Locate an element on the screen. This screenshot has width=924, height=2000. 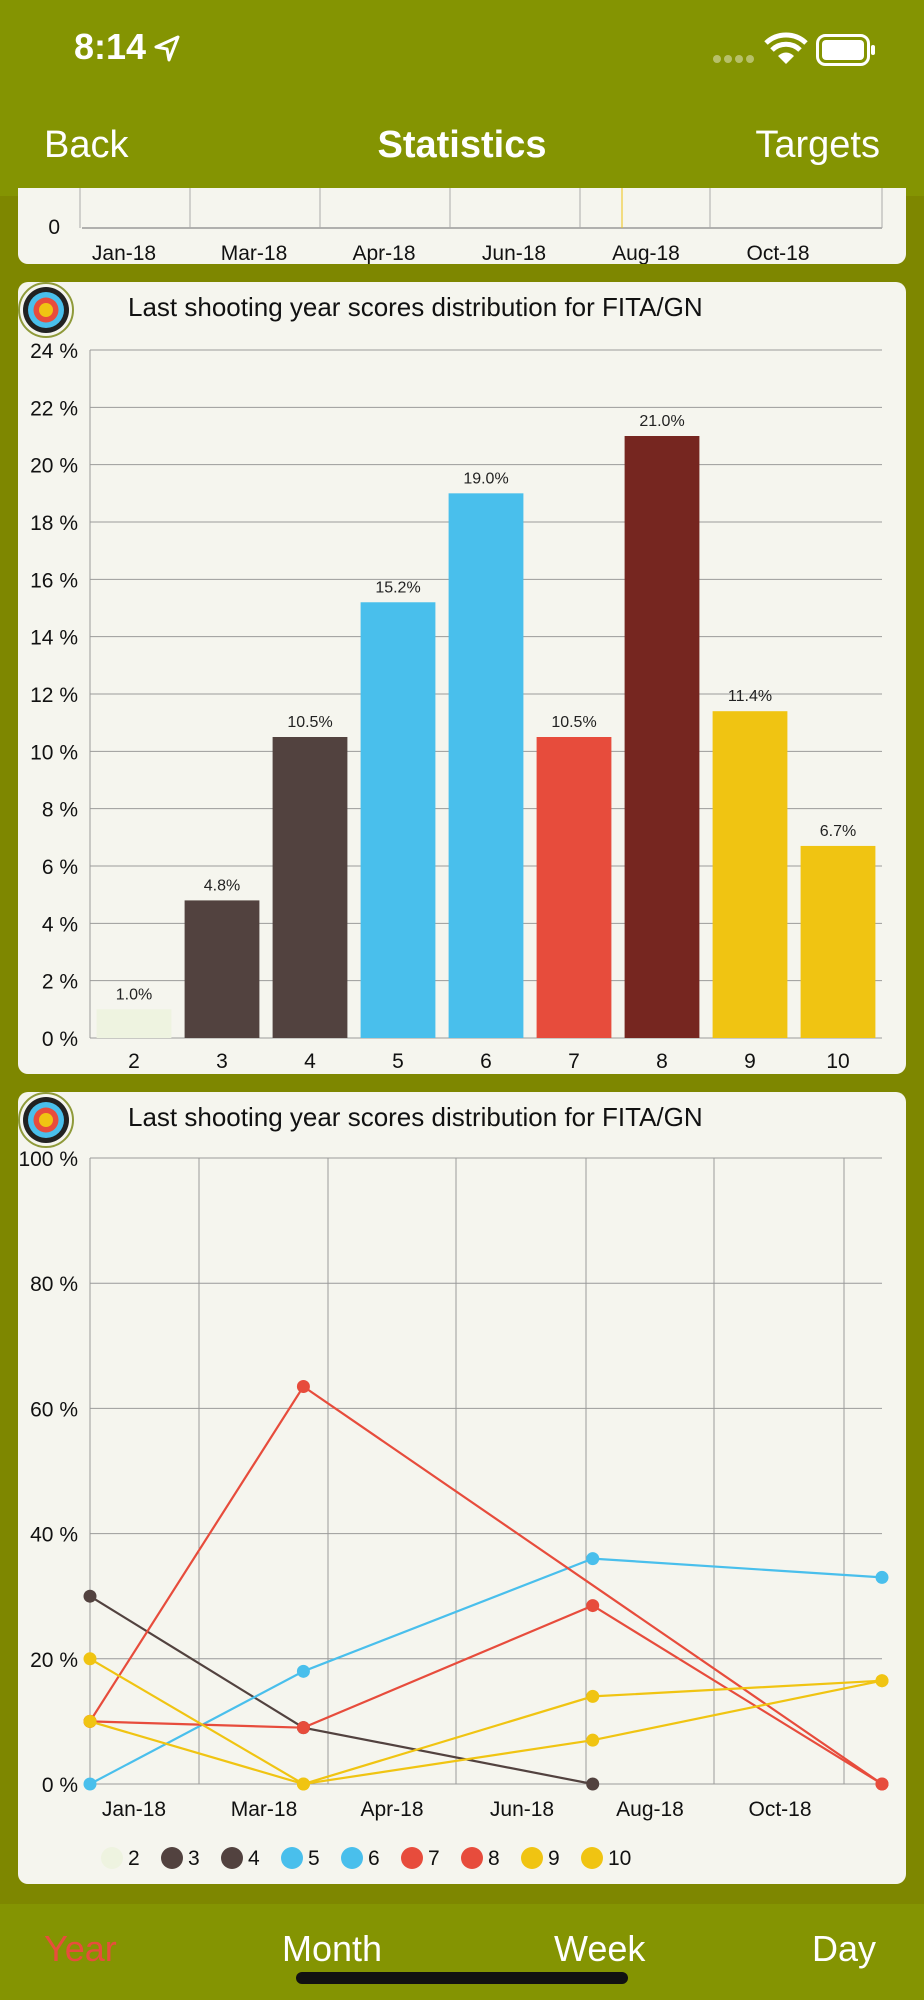
tab-month: Month is located at coordinates (332, 1948).